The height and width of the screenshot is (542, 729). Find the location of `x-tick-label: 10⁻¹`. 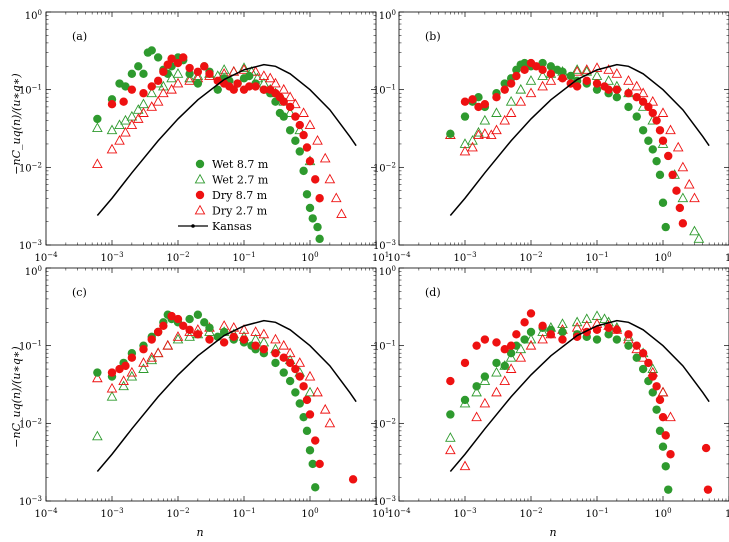

x-tick-label: 10⁻¹ is located at coordinates (596, 257).